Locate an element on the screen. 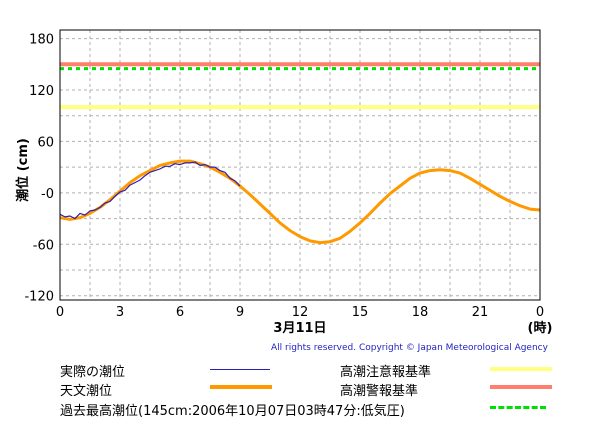 This screenshot has height=440, width=600. legend-record-swatch is located at coordinates (518, 407).